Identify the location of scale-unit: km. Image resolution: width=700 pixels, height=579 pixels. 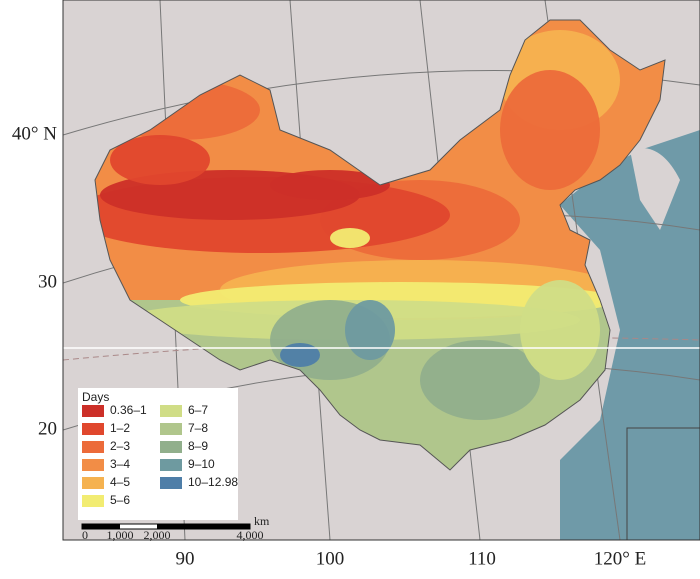
(262, 521).